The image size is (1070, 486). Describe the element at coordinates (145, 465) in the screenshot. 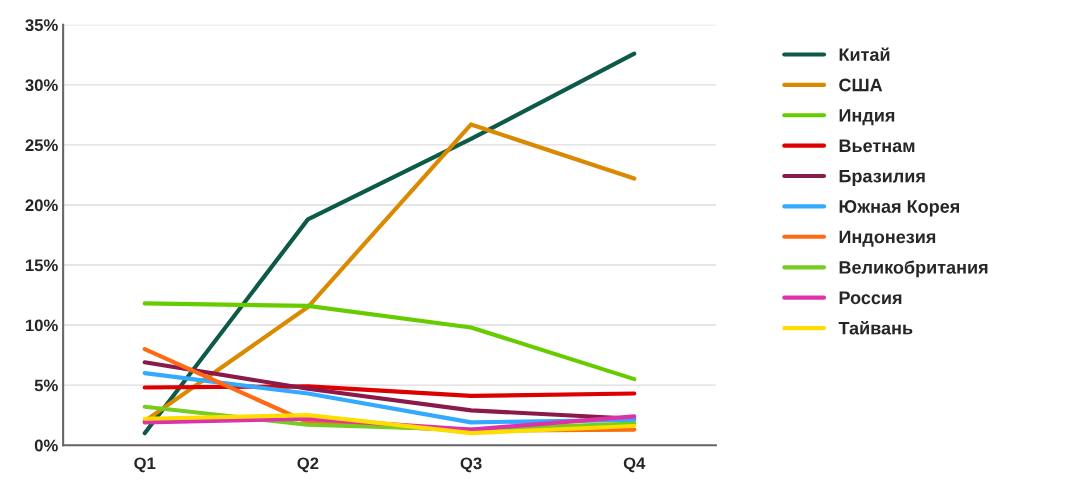

I see `x-tick-label: Q1` at that location.